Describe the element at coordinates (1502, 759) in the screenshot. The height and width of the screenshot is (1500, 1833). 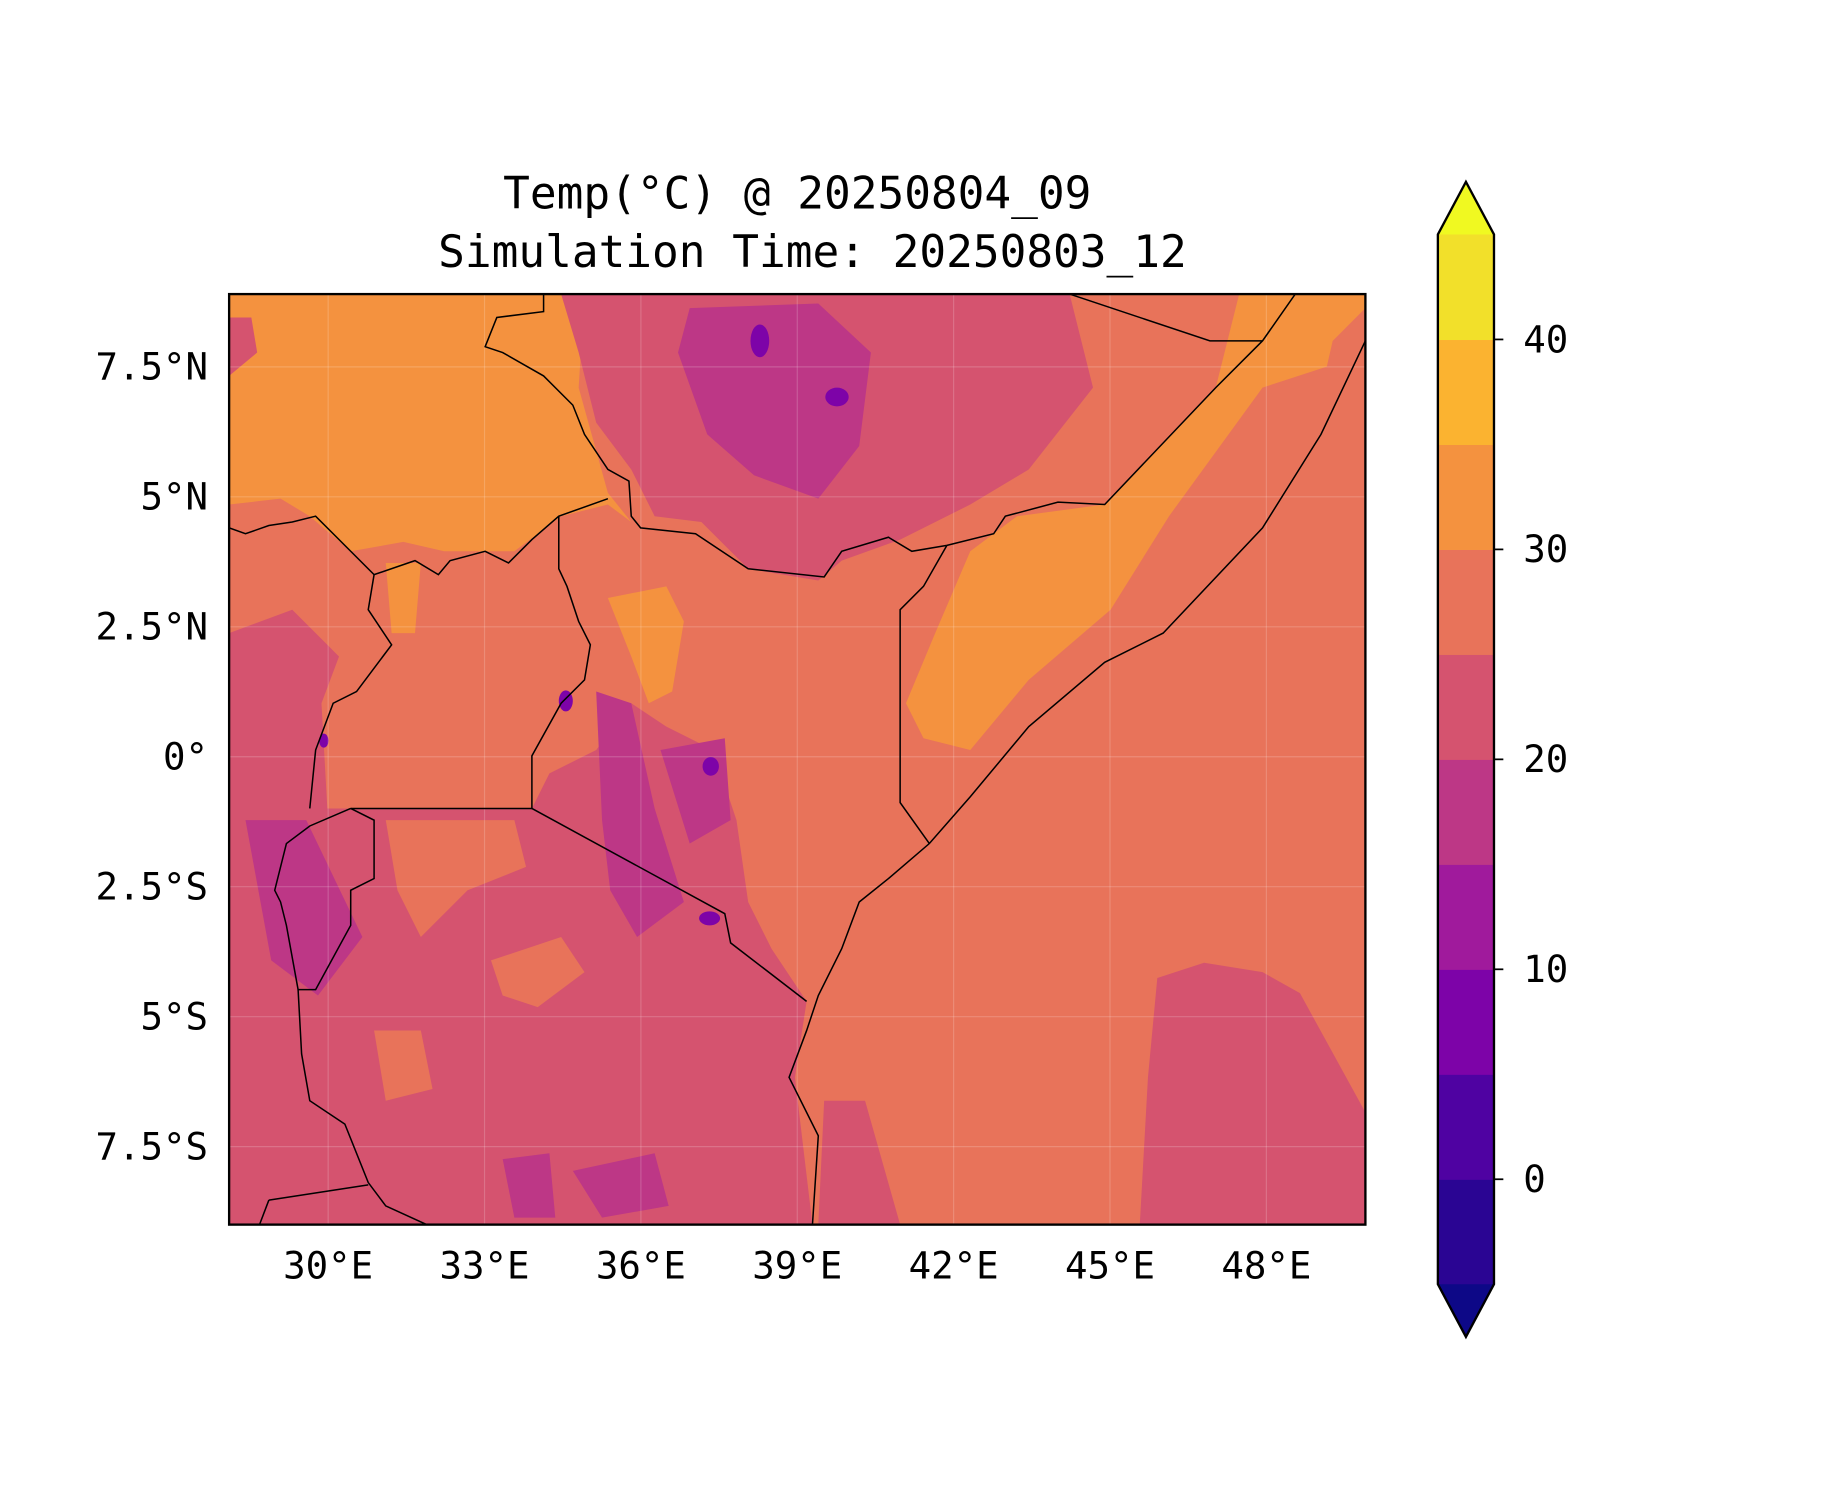
I see `colorbar: 0 10 20 30 40` at that location.